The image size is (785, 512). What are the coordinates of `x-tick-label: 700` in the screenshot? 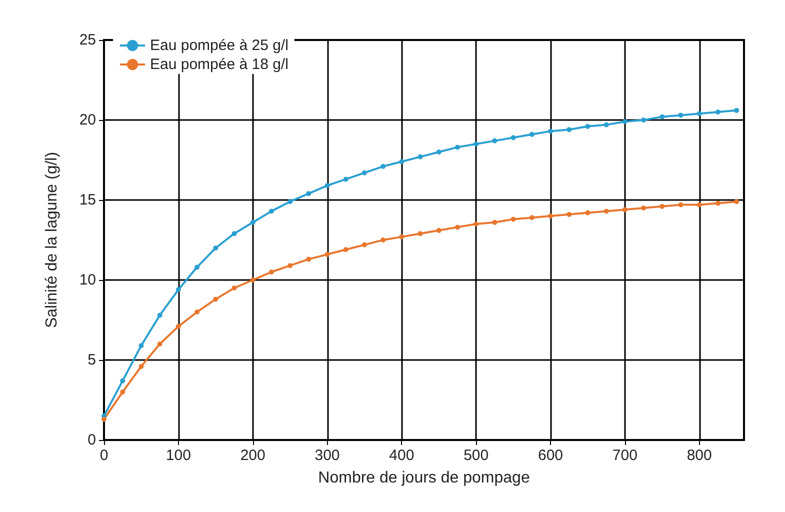 It's located at (625, 455).